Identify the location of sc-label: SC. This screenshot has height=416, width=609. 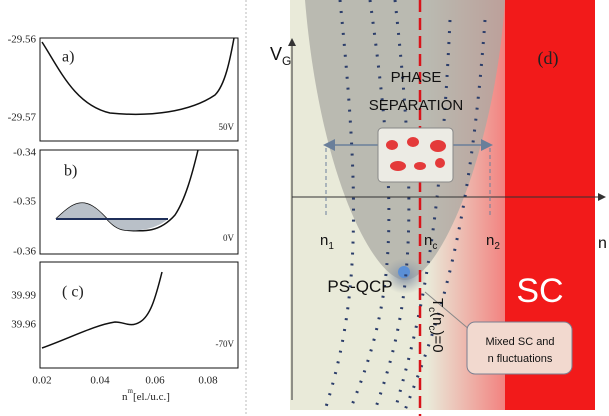
(539, 291).